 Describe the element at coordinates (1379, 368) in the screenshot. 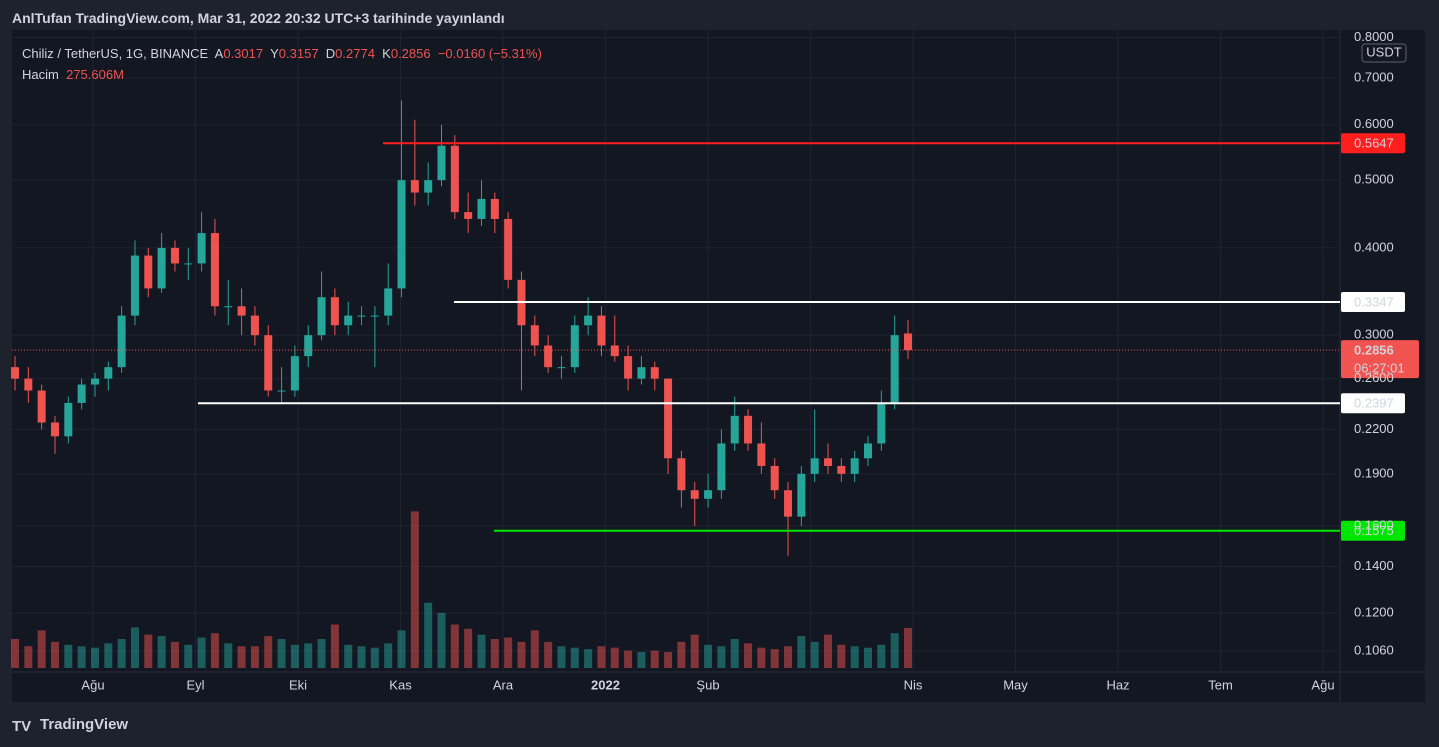

I see `countdown: 06:27:01` at that location.